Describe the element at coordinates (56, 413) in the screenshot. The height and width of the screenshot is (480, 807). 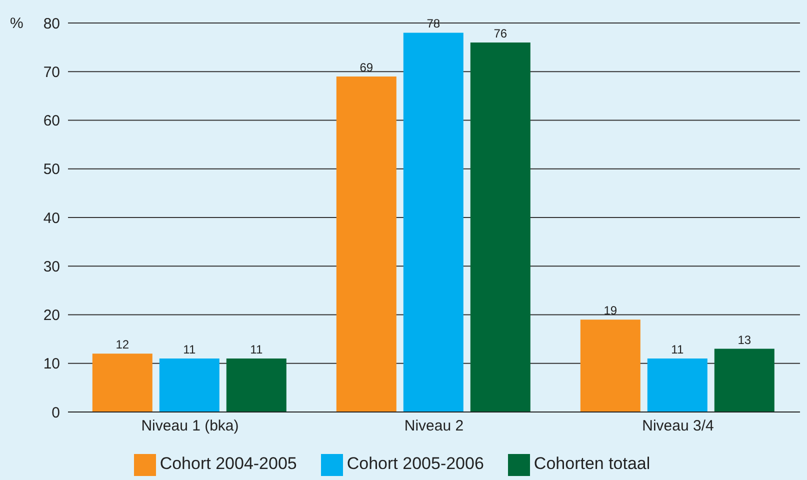
I see `y-tick-label: 0` at that location.